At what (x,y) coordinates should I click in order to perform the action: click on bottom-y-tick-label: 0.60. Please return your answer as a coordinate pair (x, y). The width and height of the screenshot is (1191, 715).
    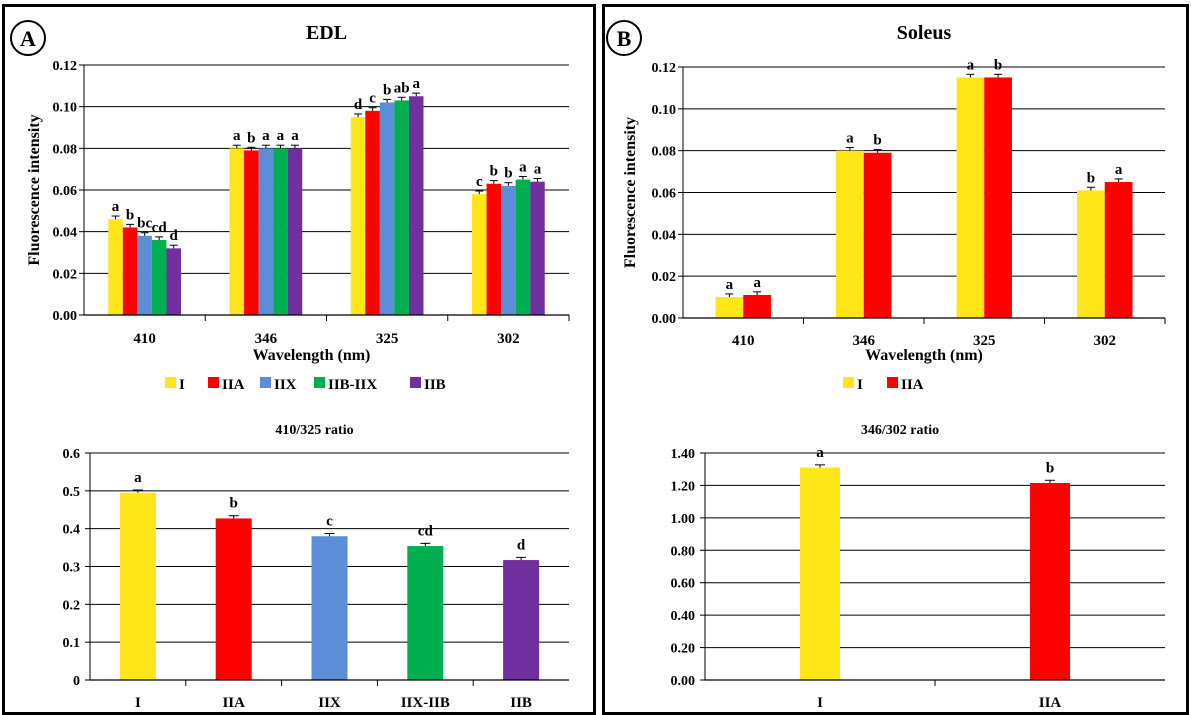
    Looking at the image, I should click on (683, 584).